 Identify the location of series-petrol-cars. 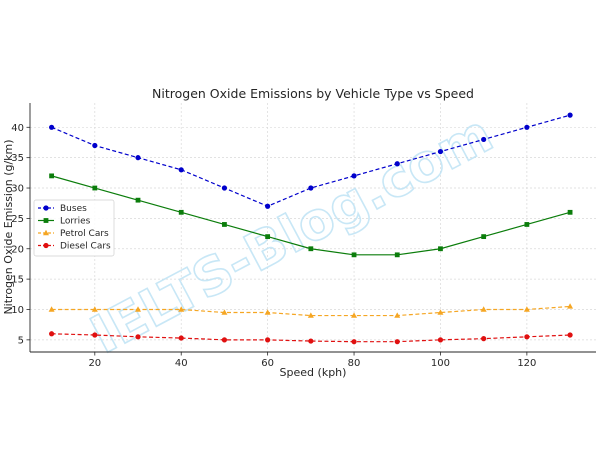
(311, 310).